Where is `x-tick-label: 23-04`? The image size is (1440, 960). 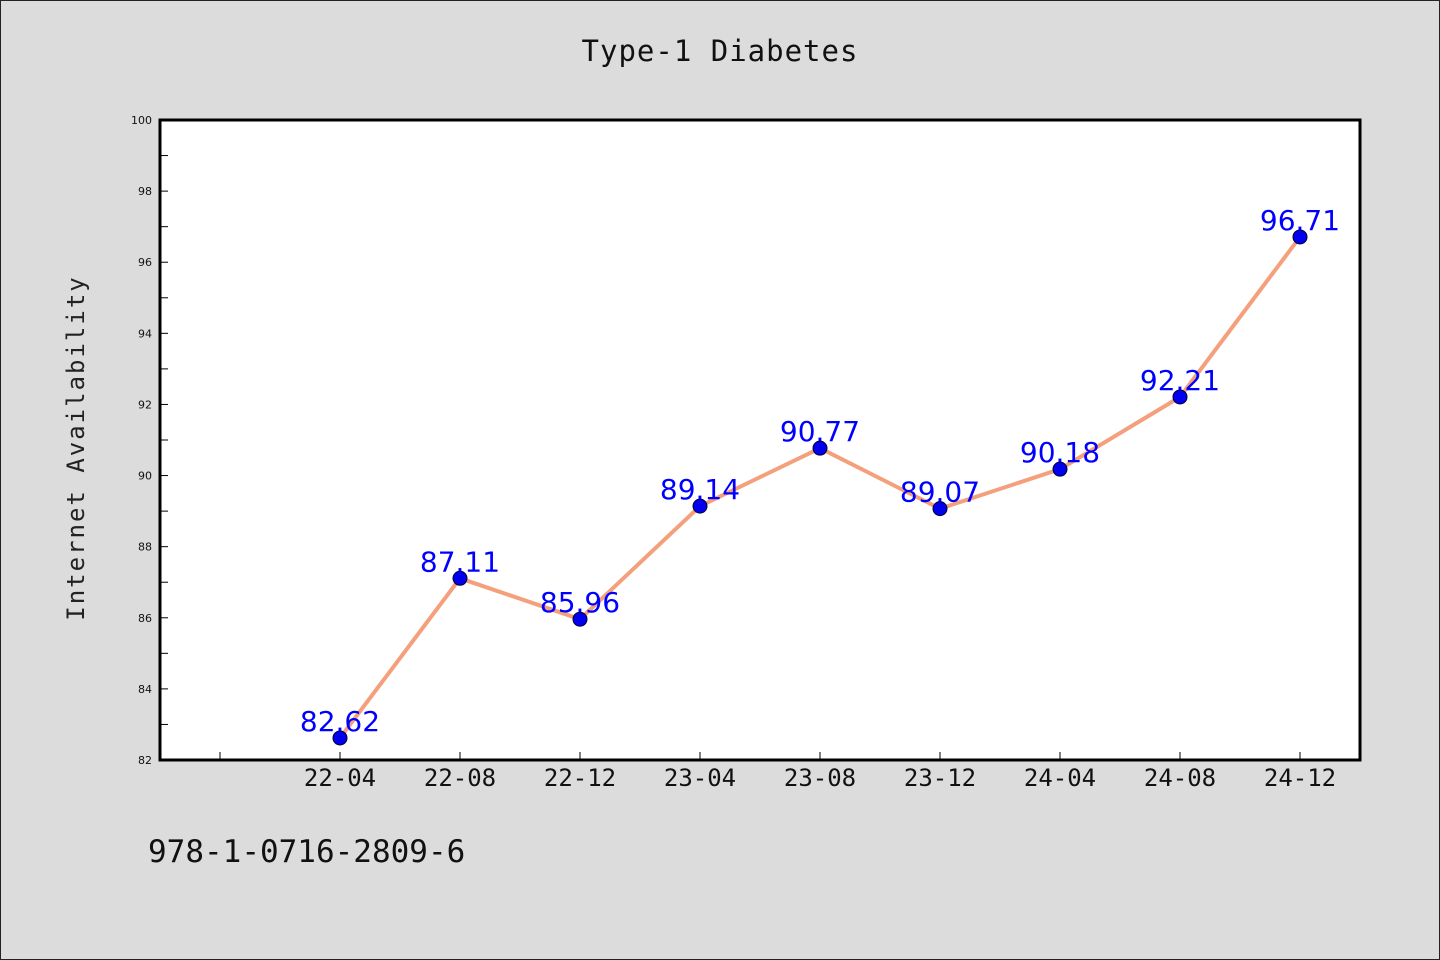 x-tick-label: 23-04 is located at coordinates (700, 778).